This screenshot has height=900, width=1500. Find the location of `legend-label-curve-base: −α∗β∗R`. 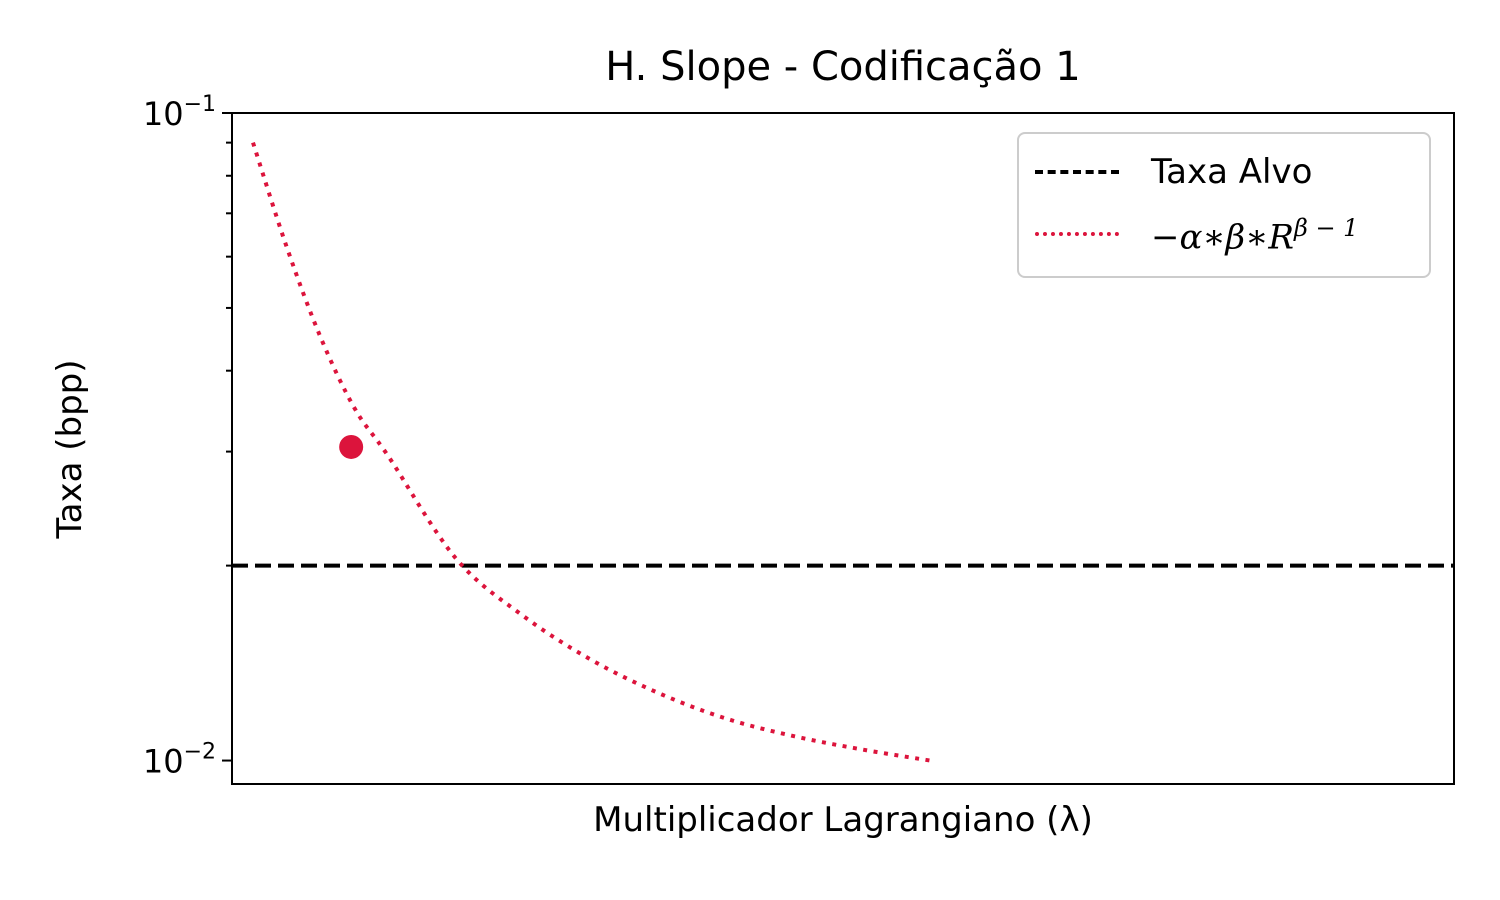

legend-label-curve-base: −α∗β∗R is located at coordinates (1222, 237).